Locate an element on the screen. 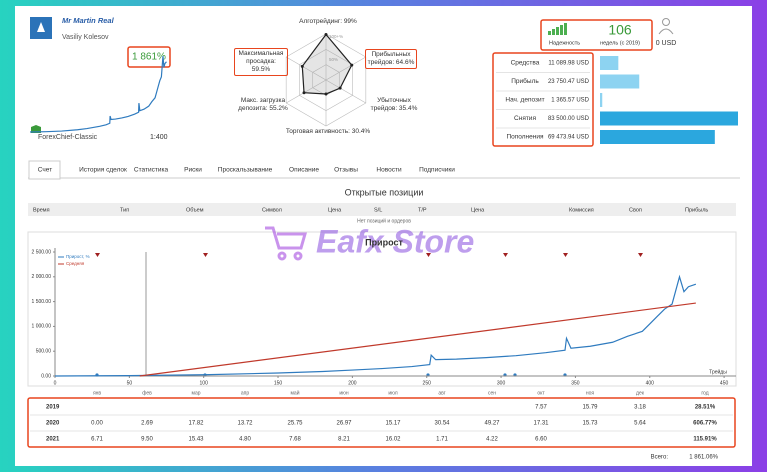  author: Vasiliy Kolesov is located at coordinates (85, 37).